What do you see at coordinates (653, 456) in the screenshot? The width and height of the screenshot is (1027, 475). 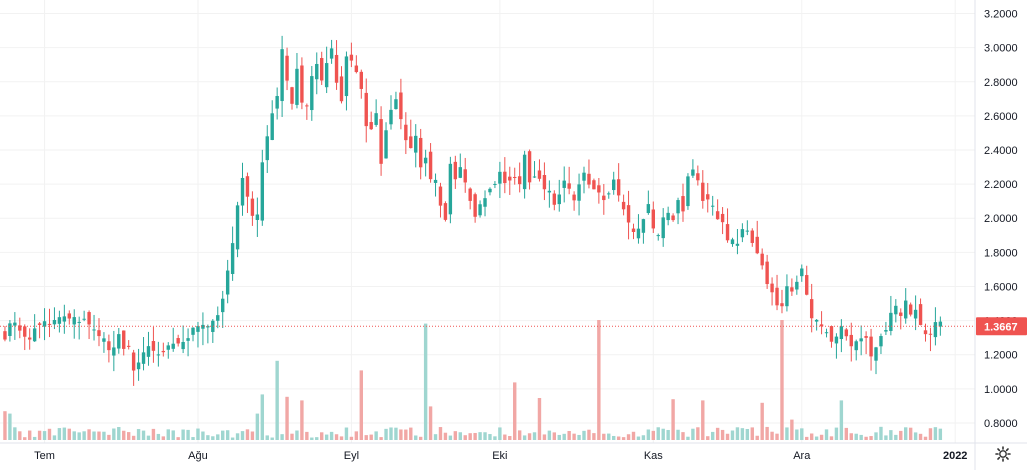 I see `time-tick-label: Kas` at bounding box center [653, 456].